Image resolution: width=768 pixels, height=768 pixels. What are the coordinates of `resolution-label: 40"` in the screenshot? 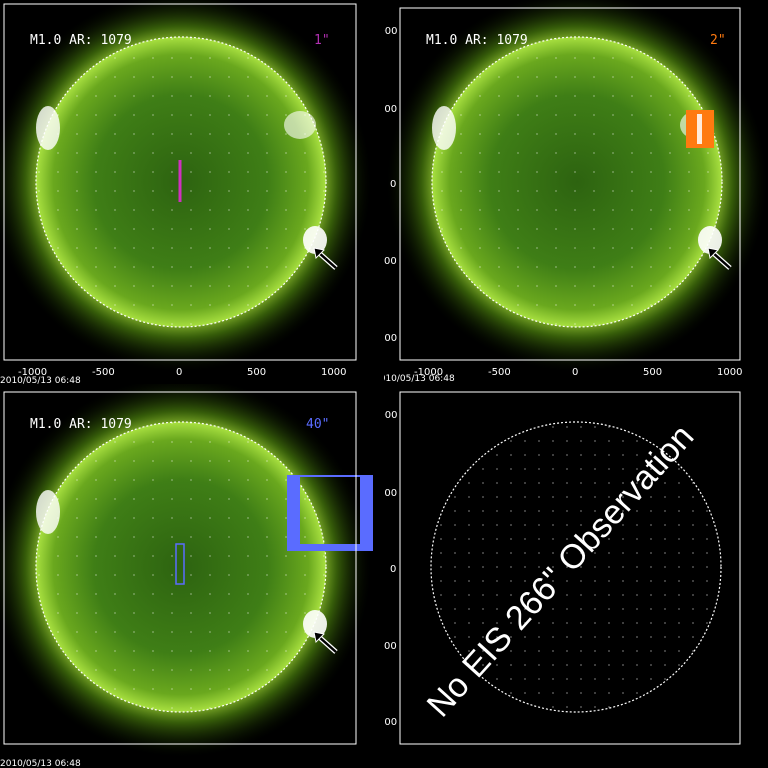 It's located at (317, 424).